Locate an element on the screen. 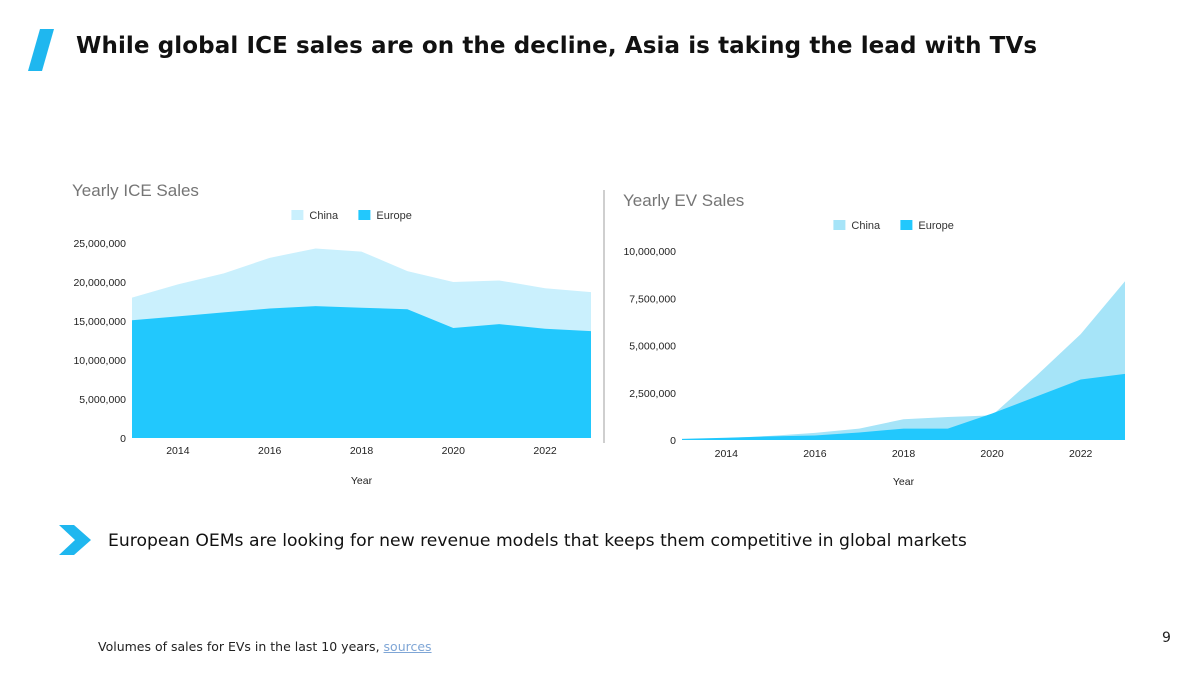 This screenshot has height=675, width=1200. ev-x-tick-label: 2018 is located at coordinates (904, 454).